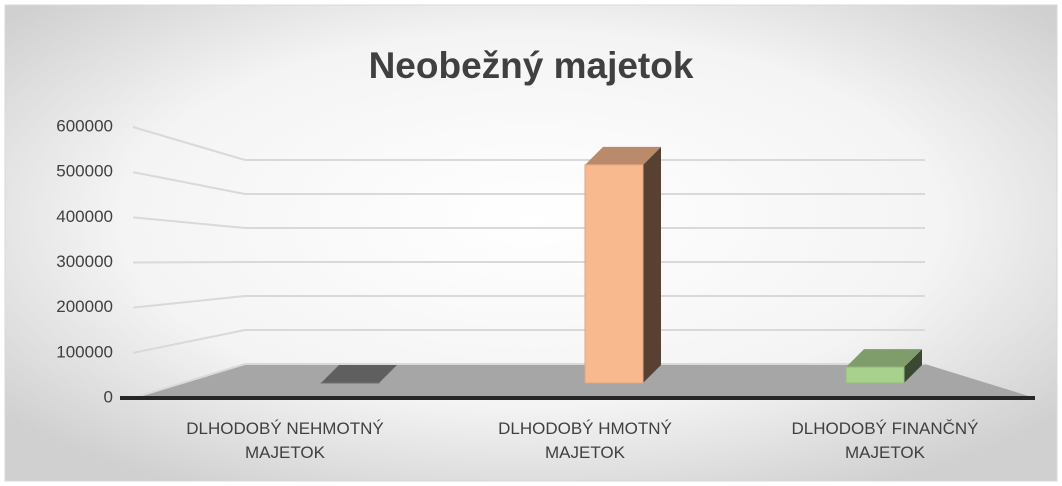 This screenshot has height=486, width=1062. What do you see at coordinates (84, 306) in the screenshot?
I see `y-tick-label: 200000` at bounding box center [84, 306].